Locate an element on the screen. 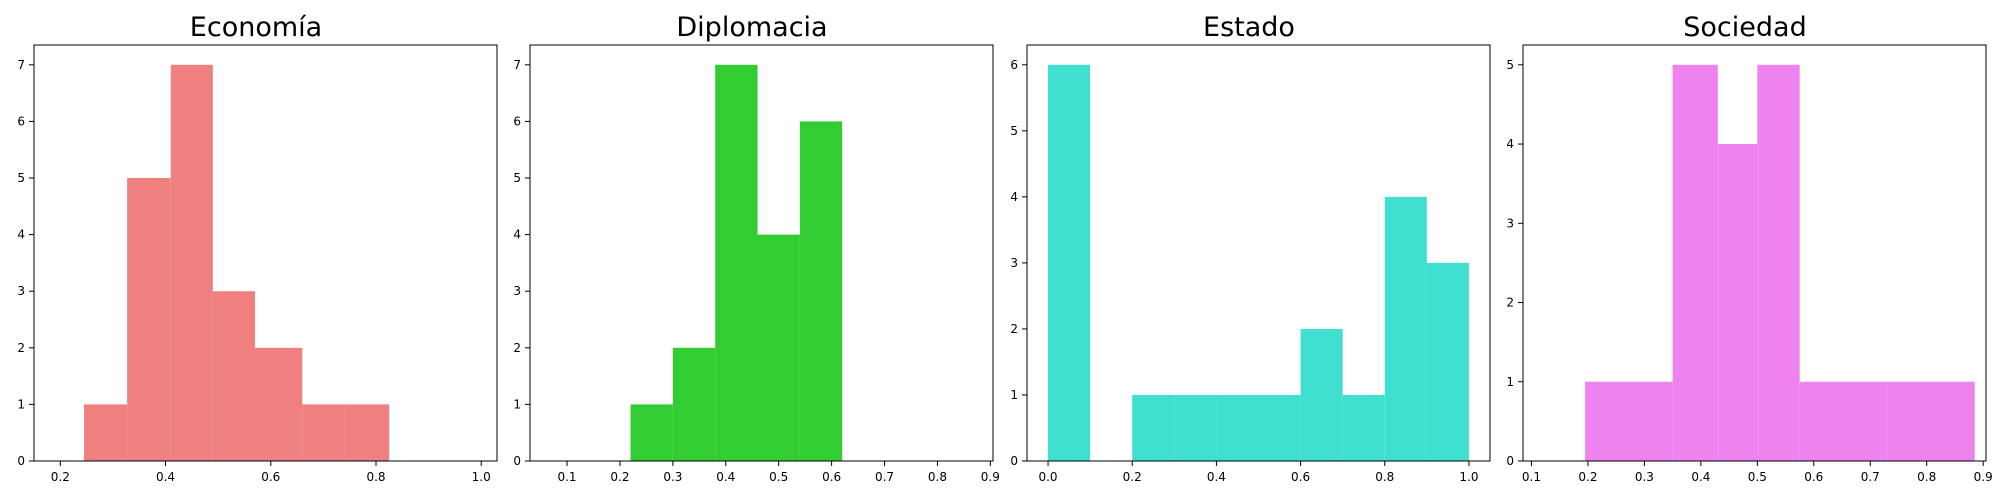 The height and width of the screenshot is (500, 2000). panel-title-estado: Estado is located at coordinates (1249, 27).